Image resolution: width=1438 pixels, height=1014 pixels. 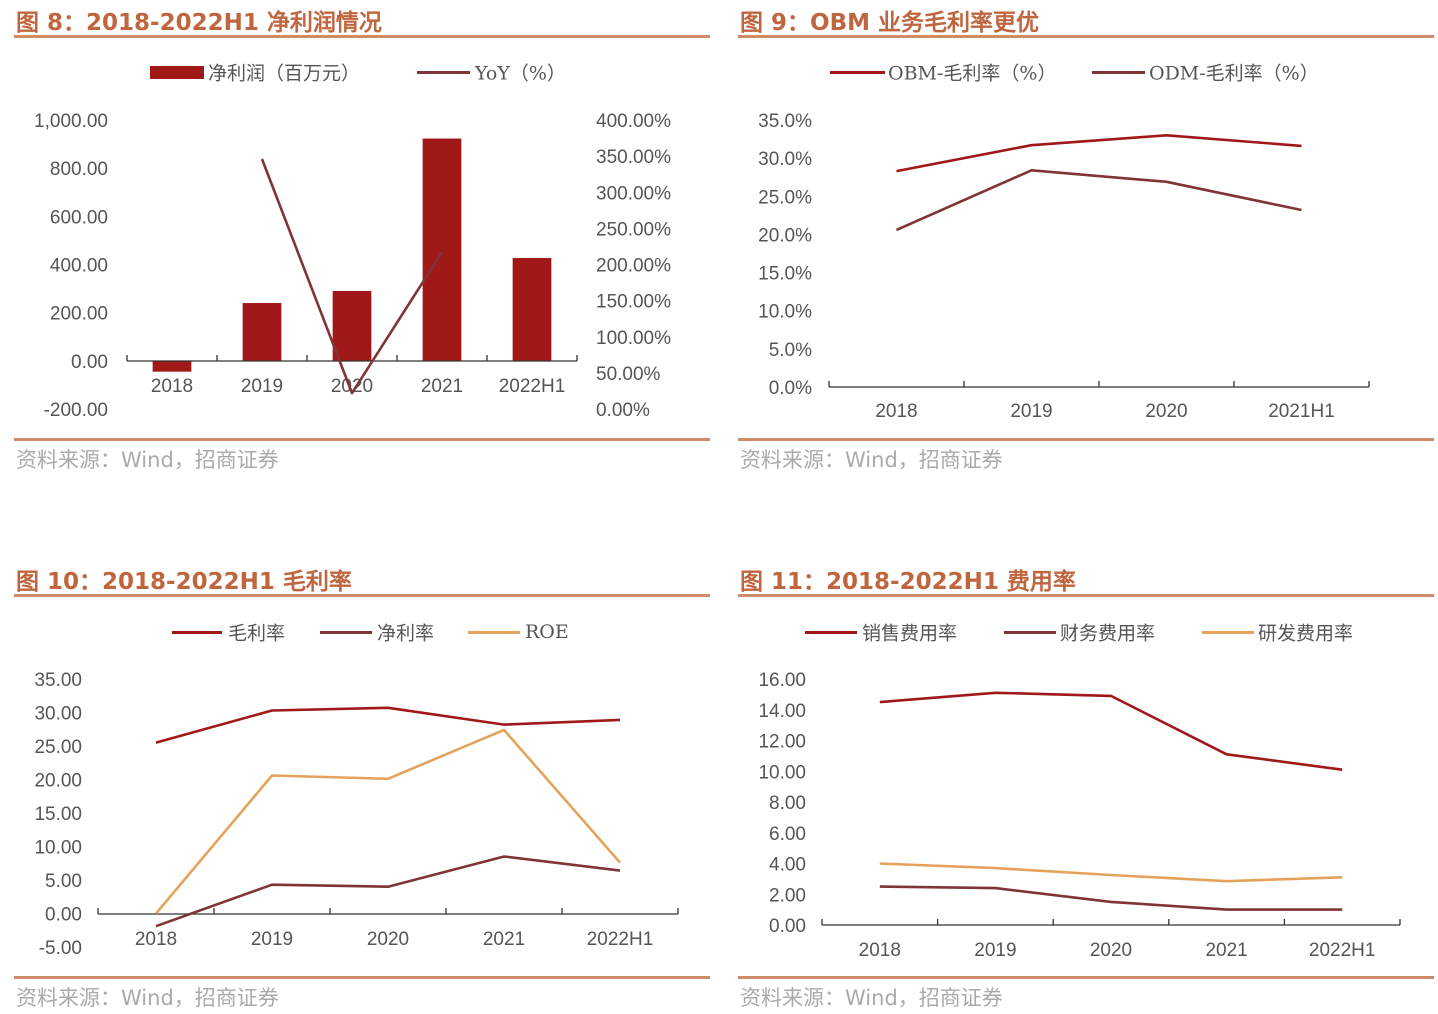 I want to click on chart0-category-label: 2018, so click(x=172, y=386).